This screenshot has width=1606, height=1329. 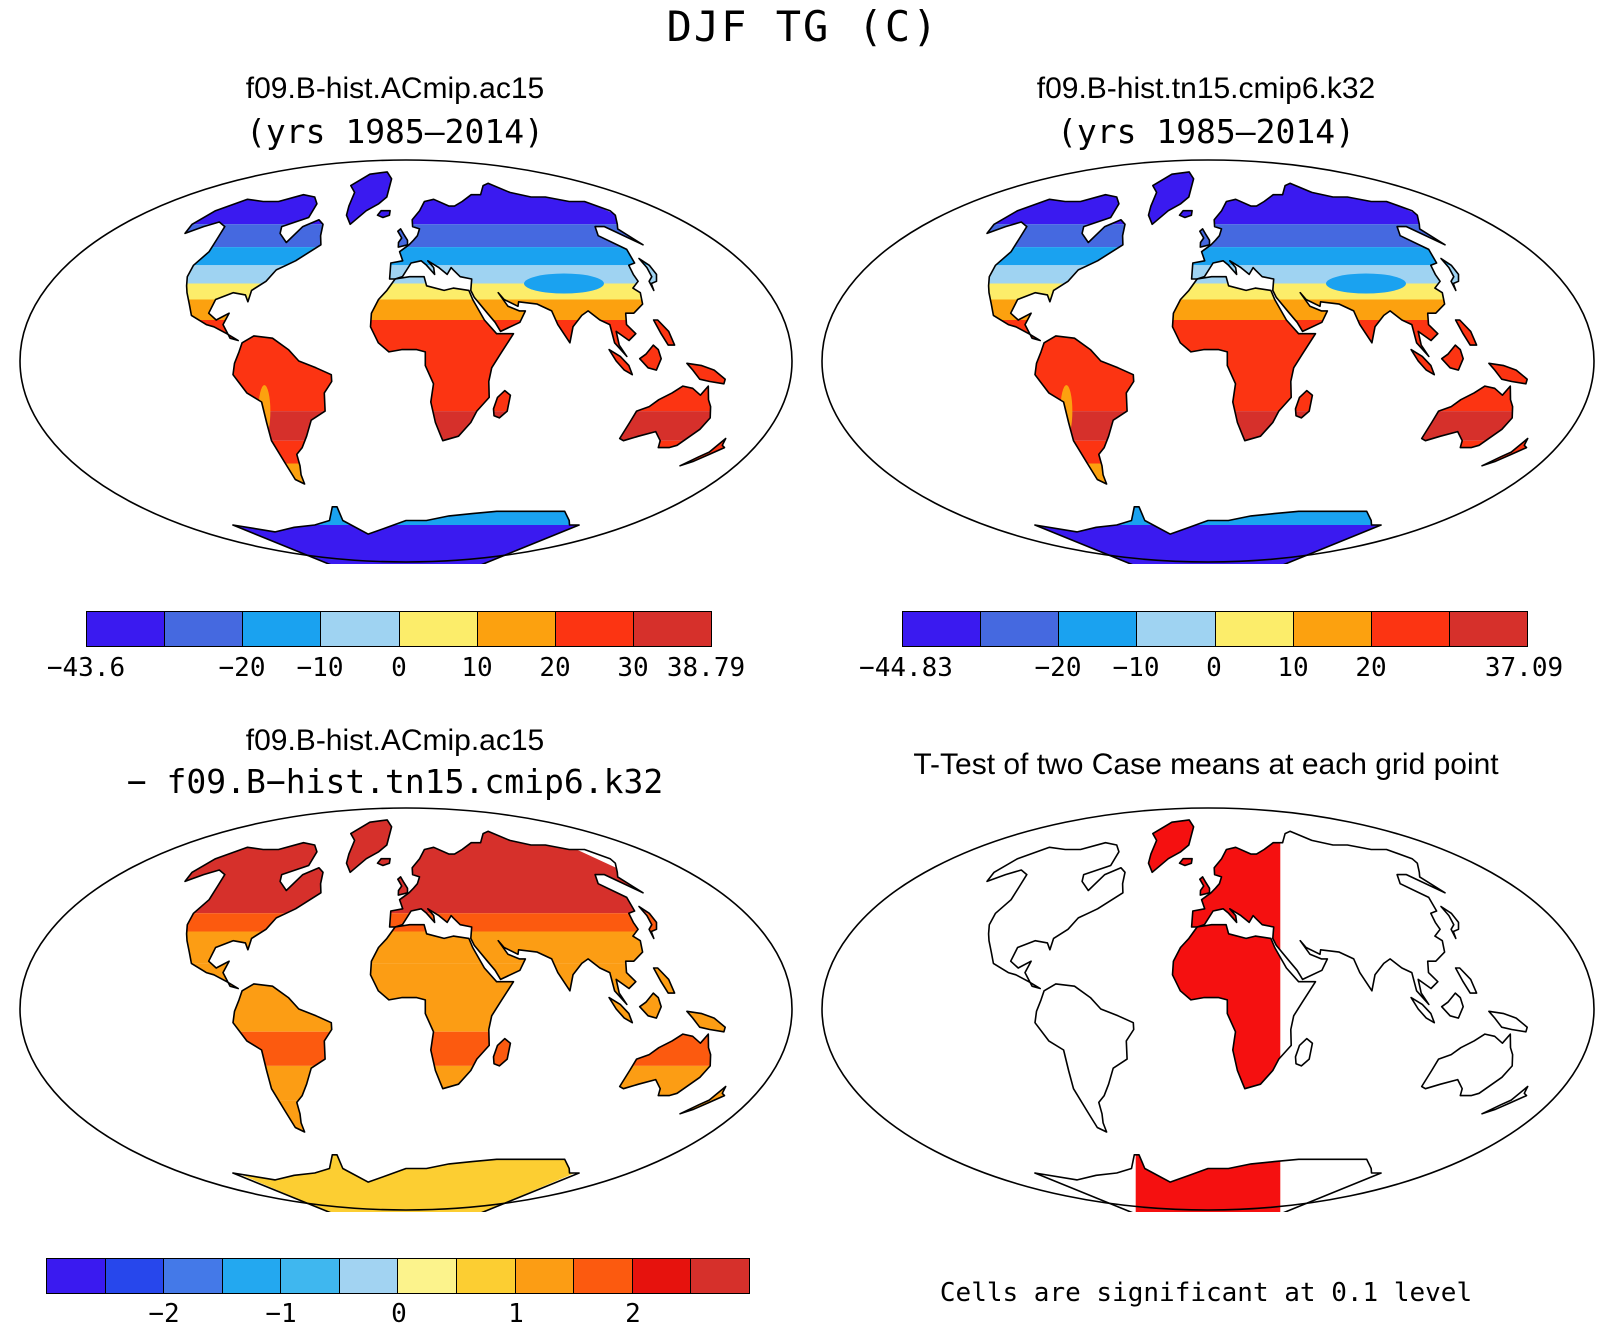 I want to click on panel2-tick-label: −44.83, so click(x=906, y=668).